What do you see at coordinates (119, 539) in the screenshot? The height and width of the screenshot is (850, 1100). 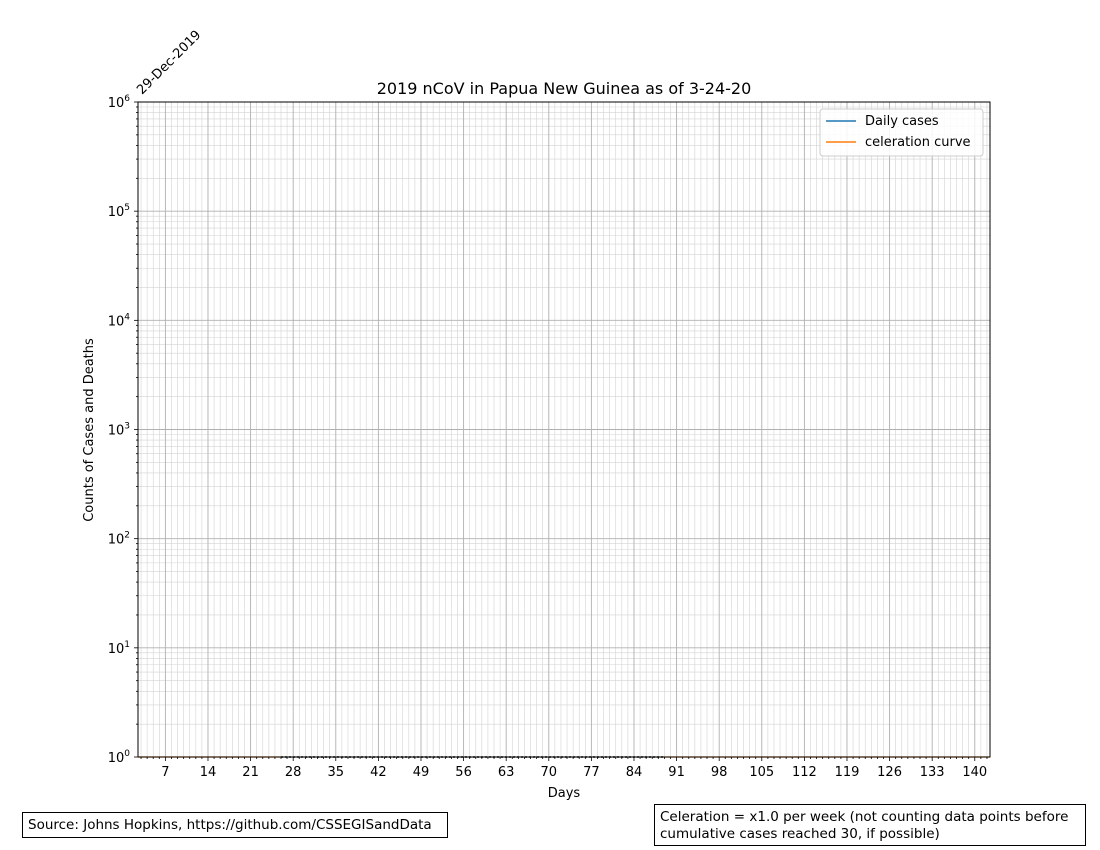 I see `y-tick-label: 10²` at bounding box center [119, 539].